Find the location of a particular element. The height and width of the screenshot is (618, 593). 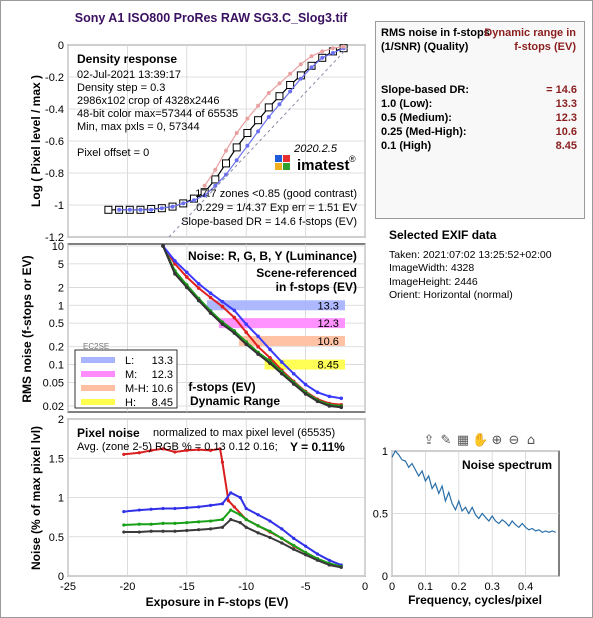

legend-key: M: is located at coordinates (131, 375).